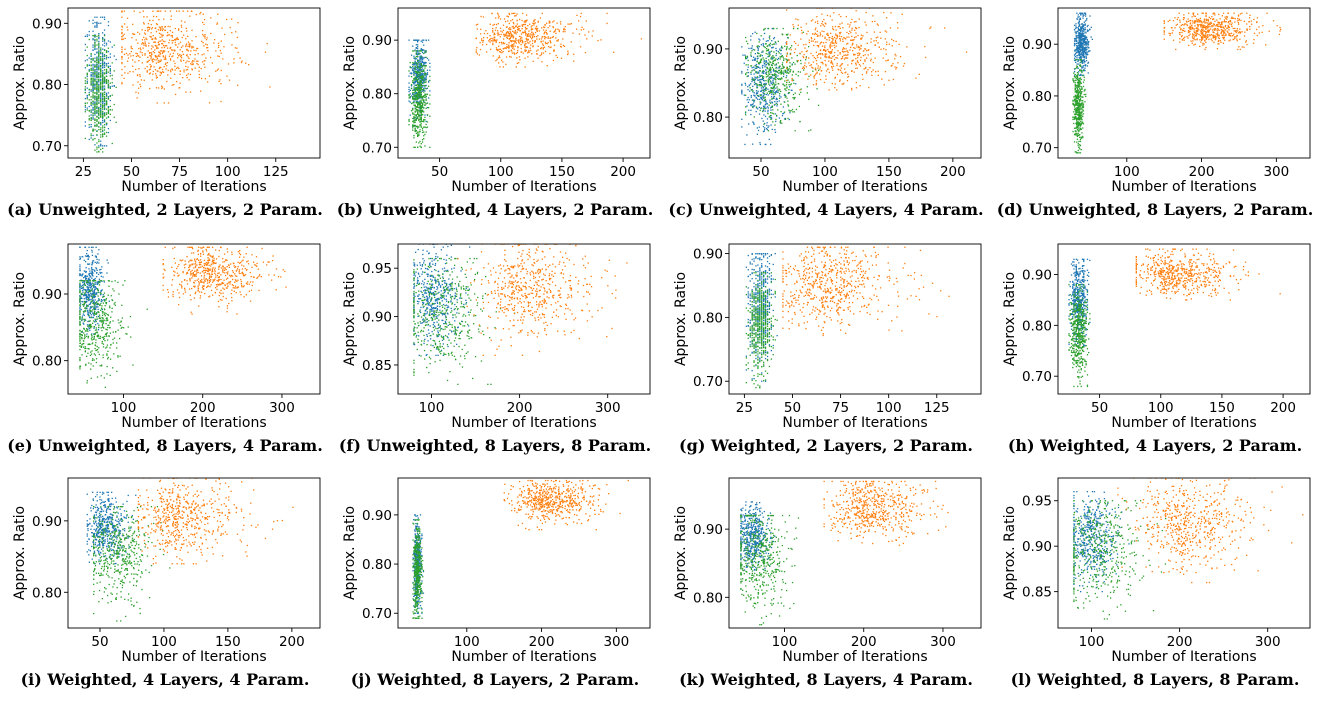  I want to click on axes-frame, so click(524, 83).